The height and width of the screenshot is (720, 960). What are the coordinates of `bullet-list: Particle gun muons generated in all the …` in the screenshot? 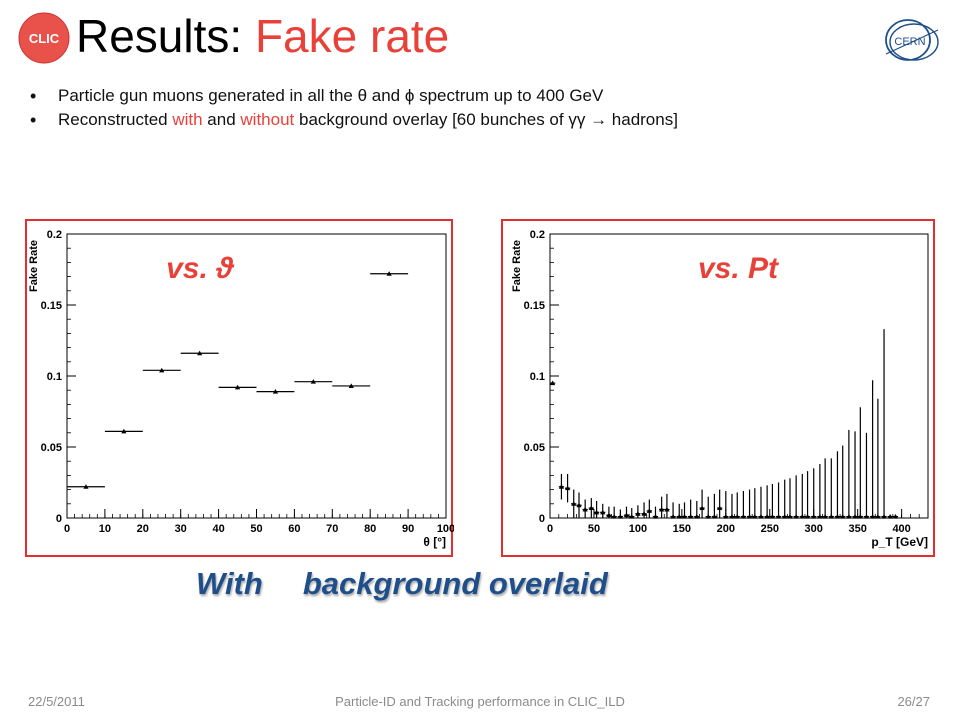 It's located at (480, 108).